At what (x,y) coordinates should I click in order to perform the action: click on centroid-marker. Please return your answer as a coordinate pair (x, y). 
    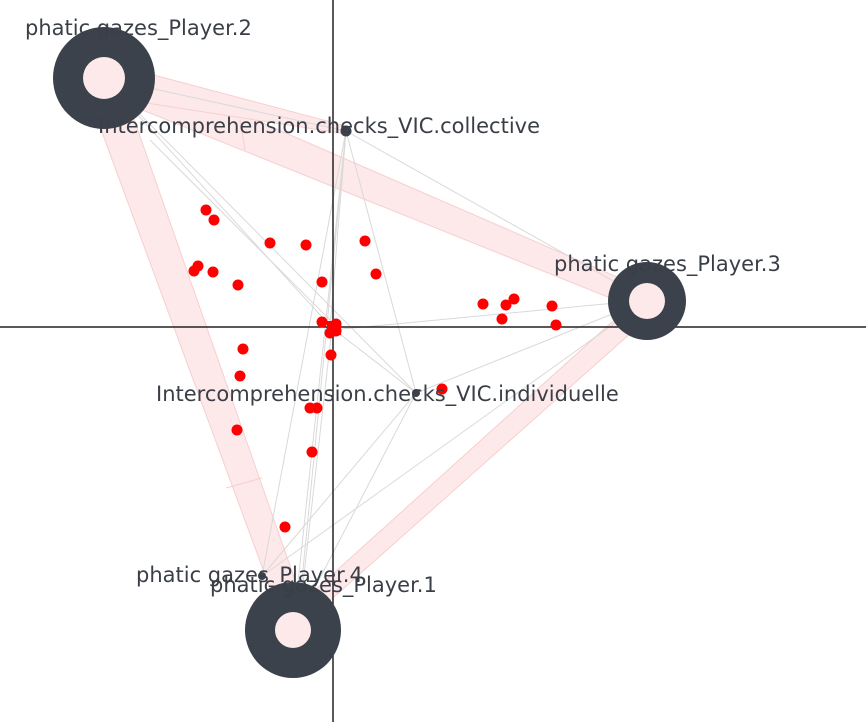
    Looking at the image, I should click on (334, 328).